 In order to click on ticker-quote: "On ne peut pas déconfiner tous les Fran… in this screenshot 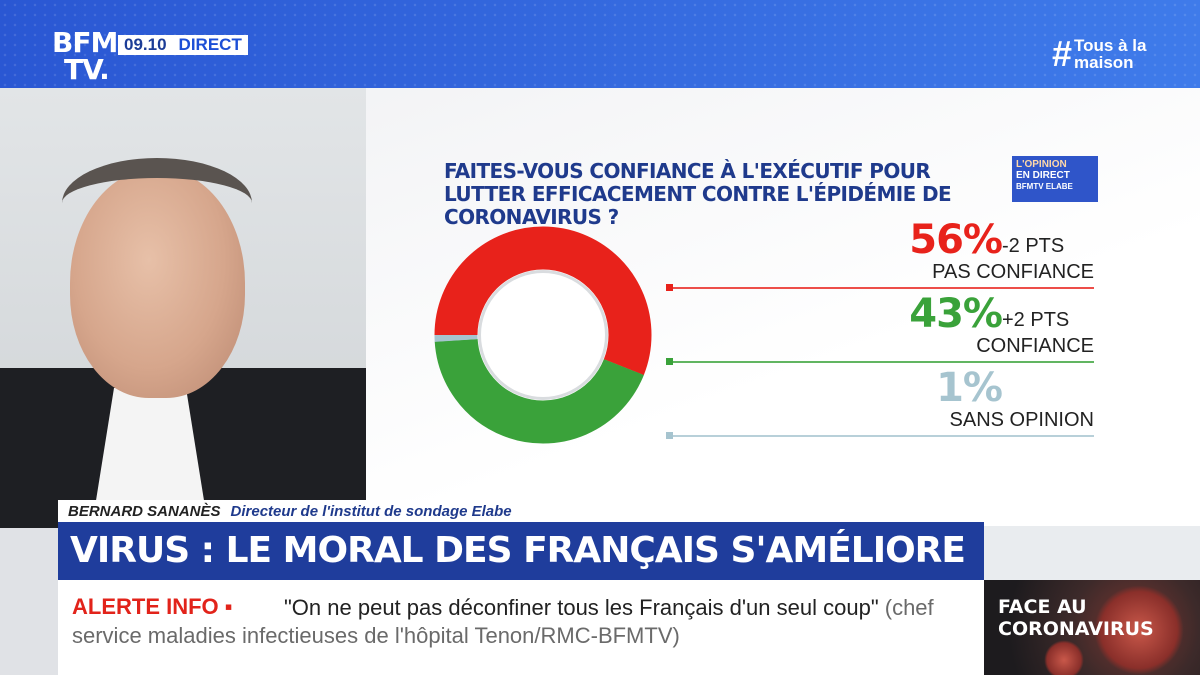, I will do `click(581, 607)`.